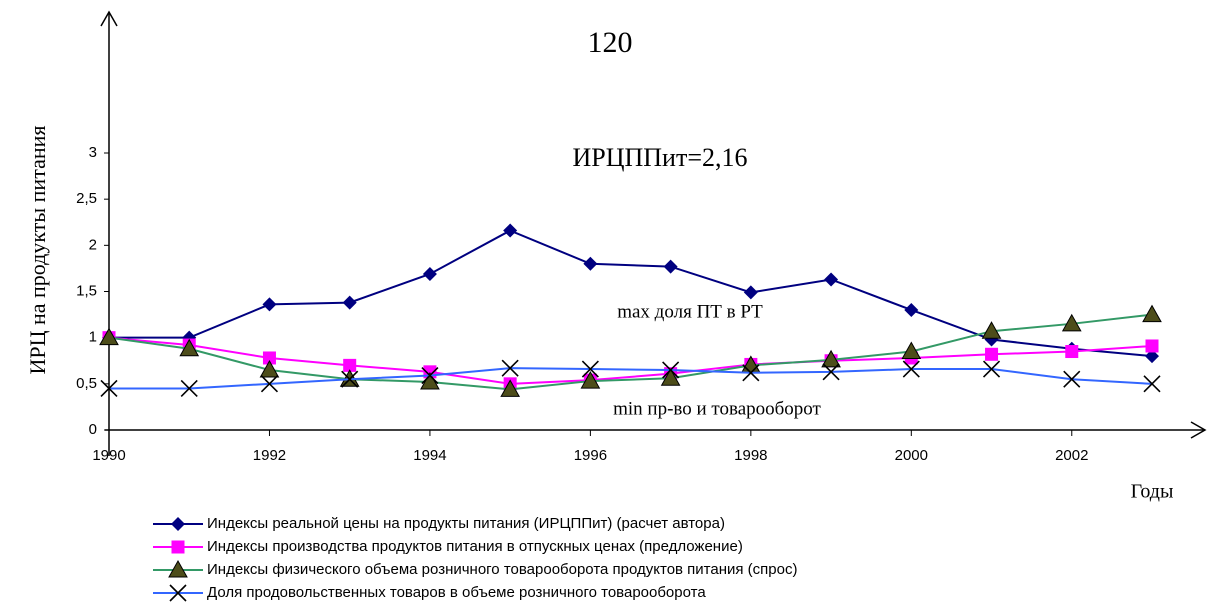  I want to click on annotation: max доля ПТ в РТ, so click(690, 311).